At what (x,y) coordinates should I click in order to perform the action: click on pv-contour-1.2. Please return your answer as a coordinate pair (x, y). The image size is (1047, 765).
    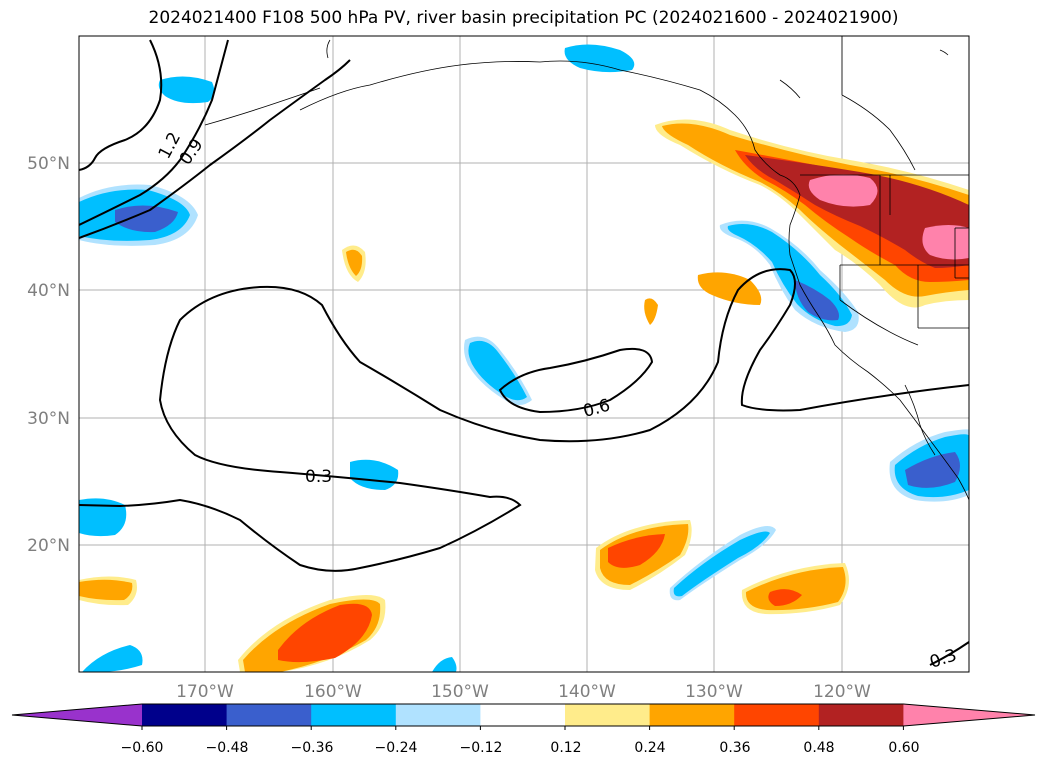
    Looking at the image, I should click on (154, 132).